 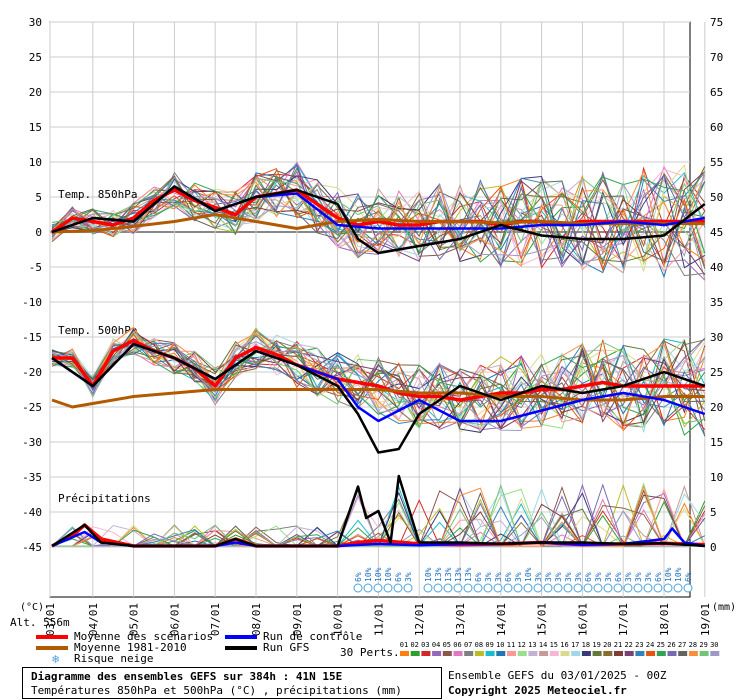 What do you see at coordinates (56, 659) in the screenshot?
I see `snowflake-icon: ❄` at bounding box center [56, 659].